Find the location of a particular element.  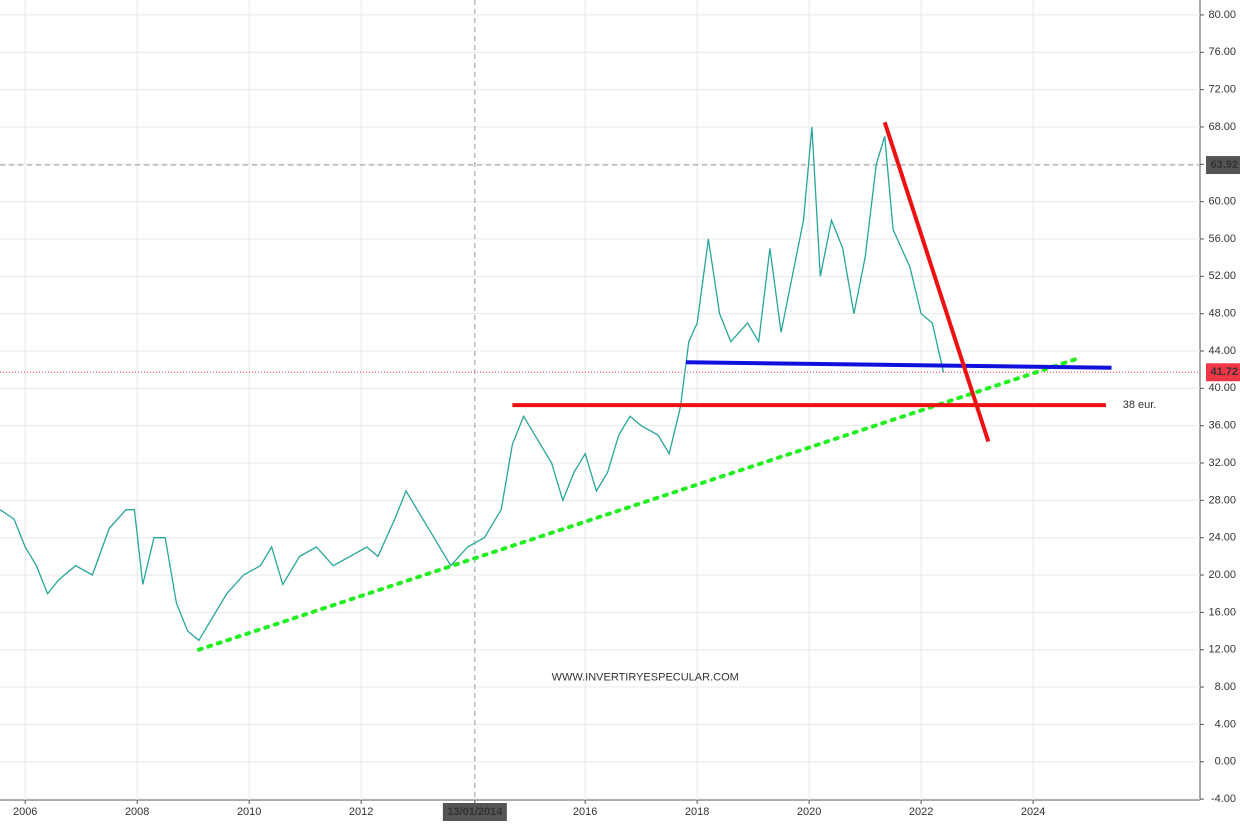

x-tick-label: 2008 is located at coordinates (137, 812).